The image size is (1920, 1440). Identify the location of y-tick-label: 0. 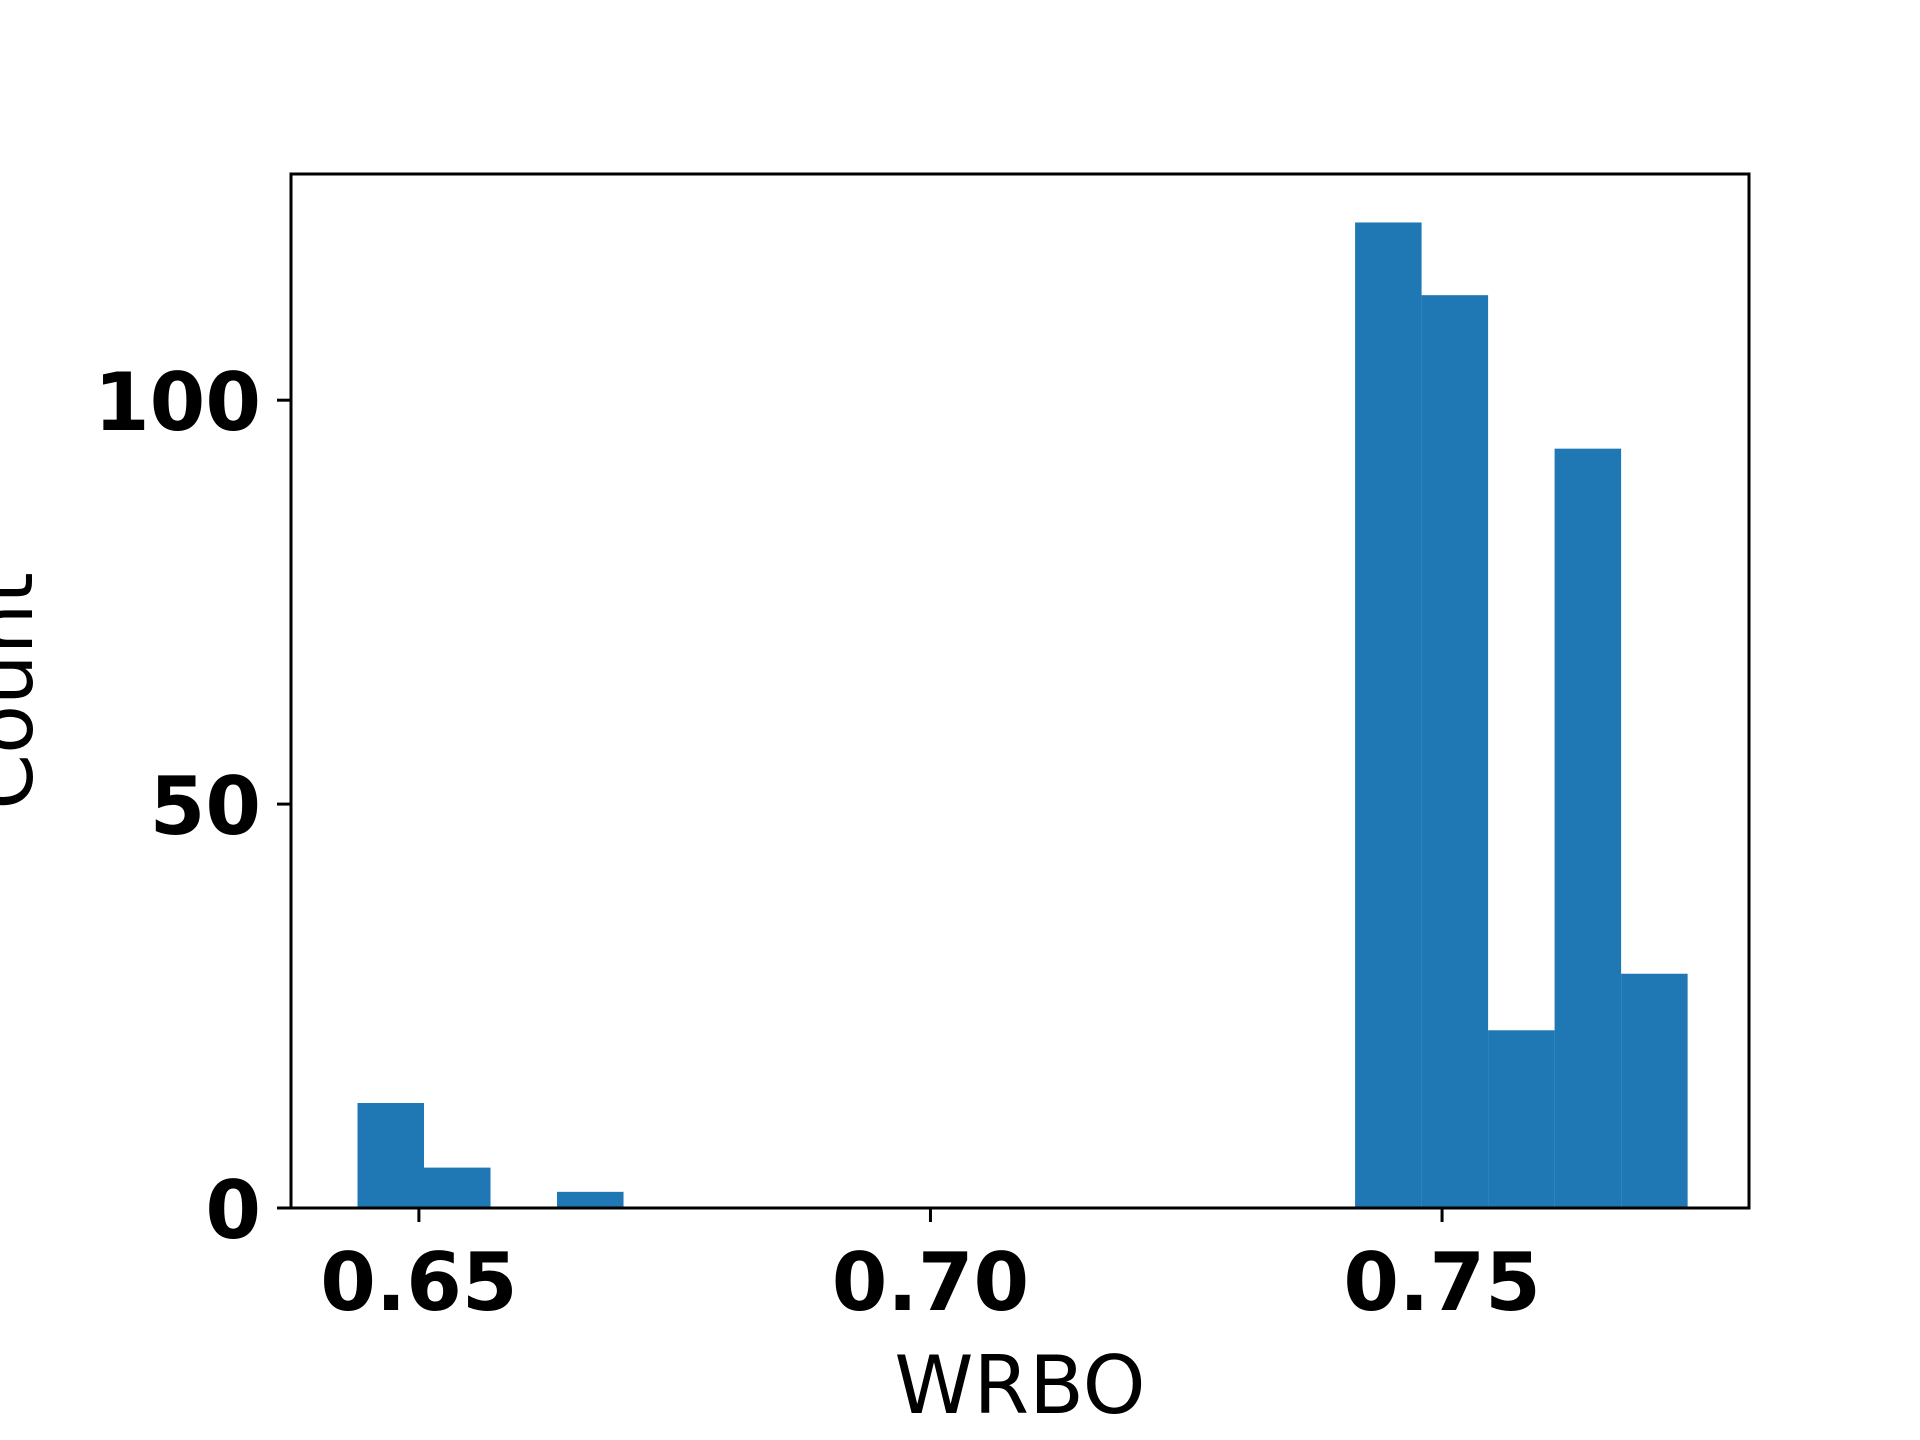
(233, 1210).